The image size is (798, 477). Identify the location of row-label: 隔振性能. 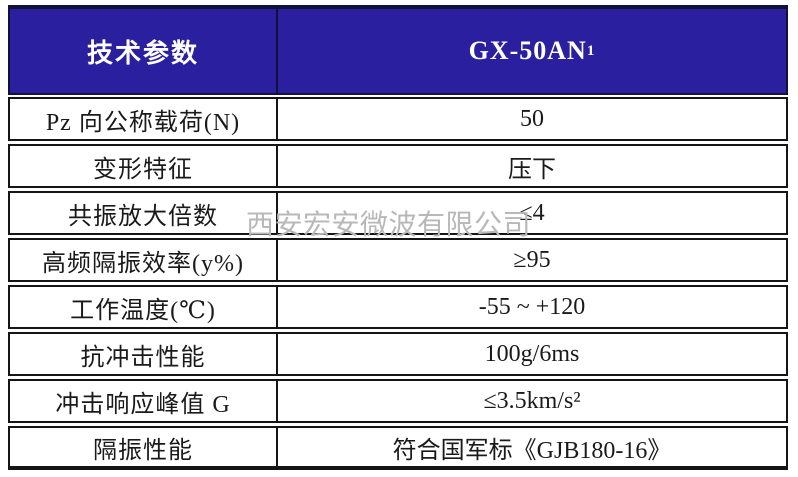
(143, 448).